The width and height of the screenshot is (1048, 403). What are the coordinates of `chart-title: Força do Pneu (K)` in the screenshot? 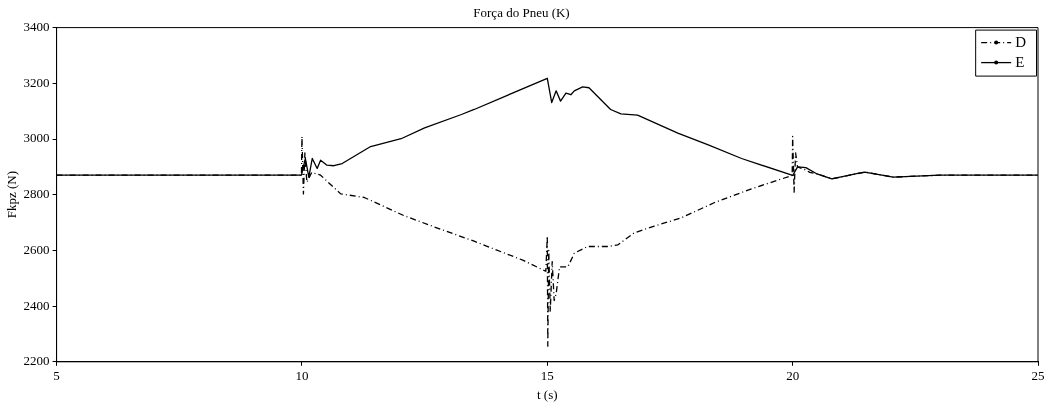 It's located at (521, 13).